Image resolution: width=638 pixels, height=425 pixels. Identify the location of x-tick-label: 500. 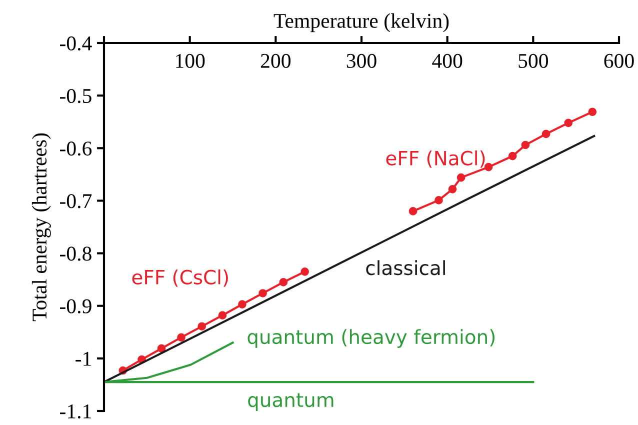
(533, 61).